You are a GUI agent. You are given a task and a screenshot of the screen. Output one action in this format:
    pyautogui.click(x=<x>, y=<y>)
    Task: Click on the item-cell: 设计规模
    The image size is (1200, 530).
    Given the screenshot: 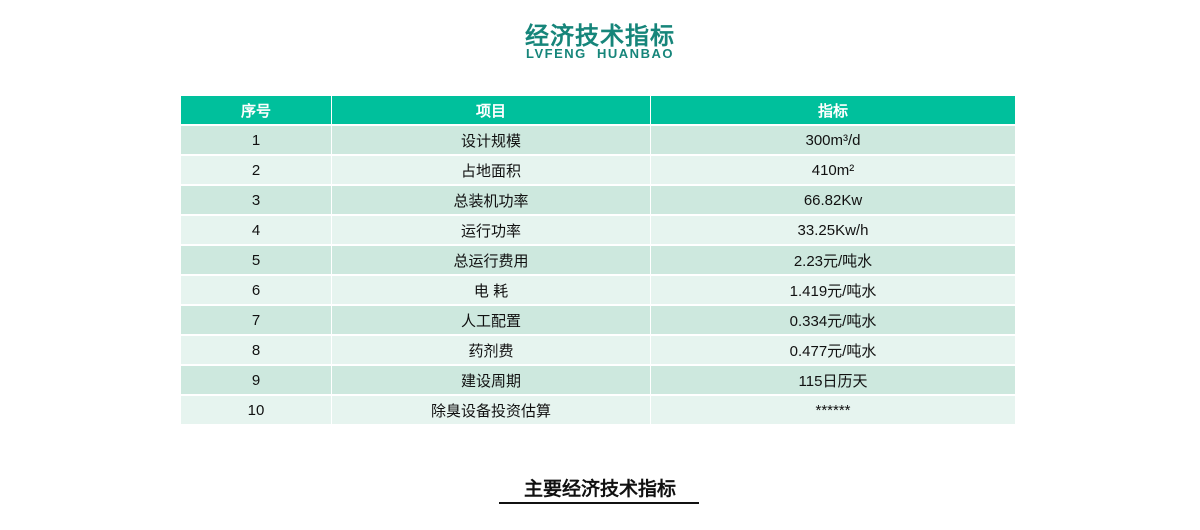 What is the action you would take?
    pyautogui.click(x=491, y=140)
    